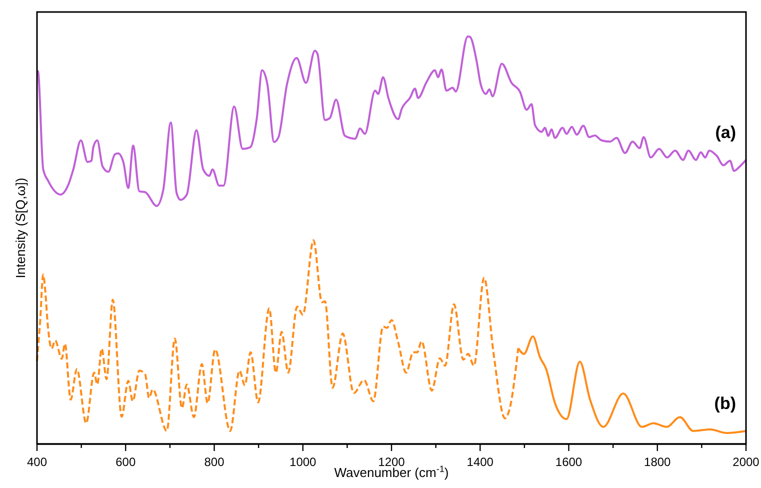 Image resolution: width=761 pixels, height=488 pixels. What do you see at coordinates (20, 228) in the screenshot?
I see `y-axis-title: Intensity (S[Q,ω])` at bounding box center [20, 228].